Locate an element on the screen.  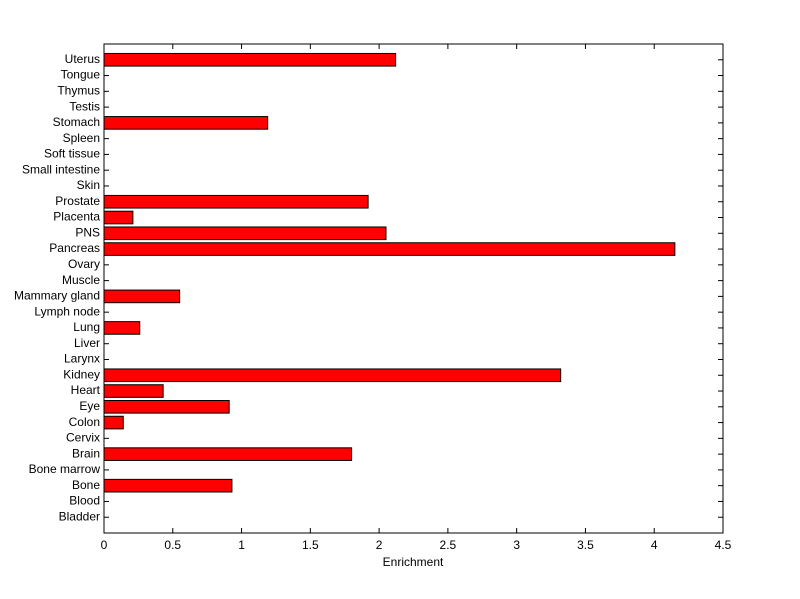
y-tick-label: Mammary gland is located at coordinates (57, 296).